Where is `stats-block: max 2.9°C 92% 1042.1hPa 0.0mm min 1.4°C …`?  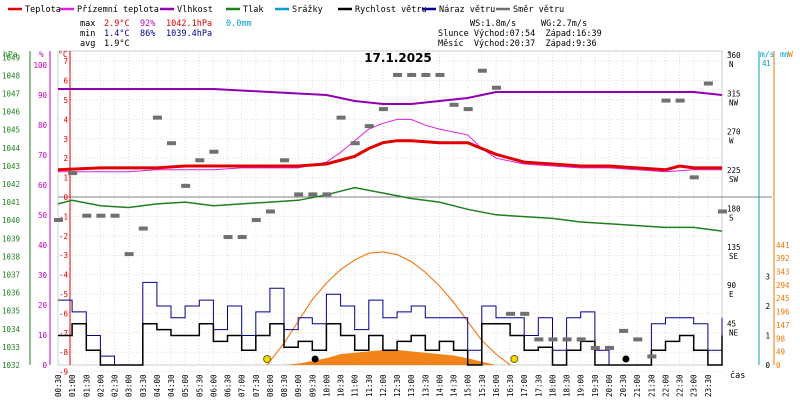 stats-block: max 2.9°C 92% 1042.1hPa 0.0mm min 1.4°C … is located at coordinates (166, 34).